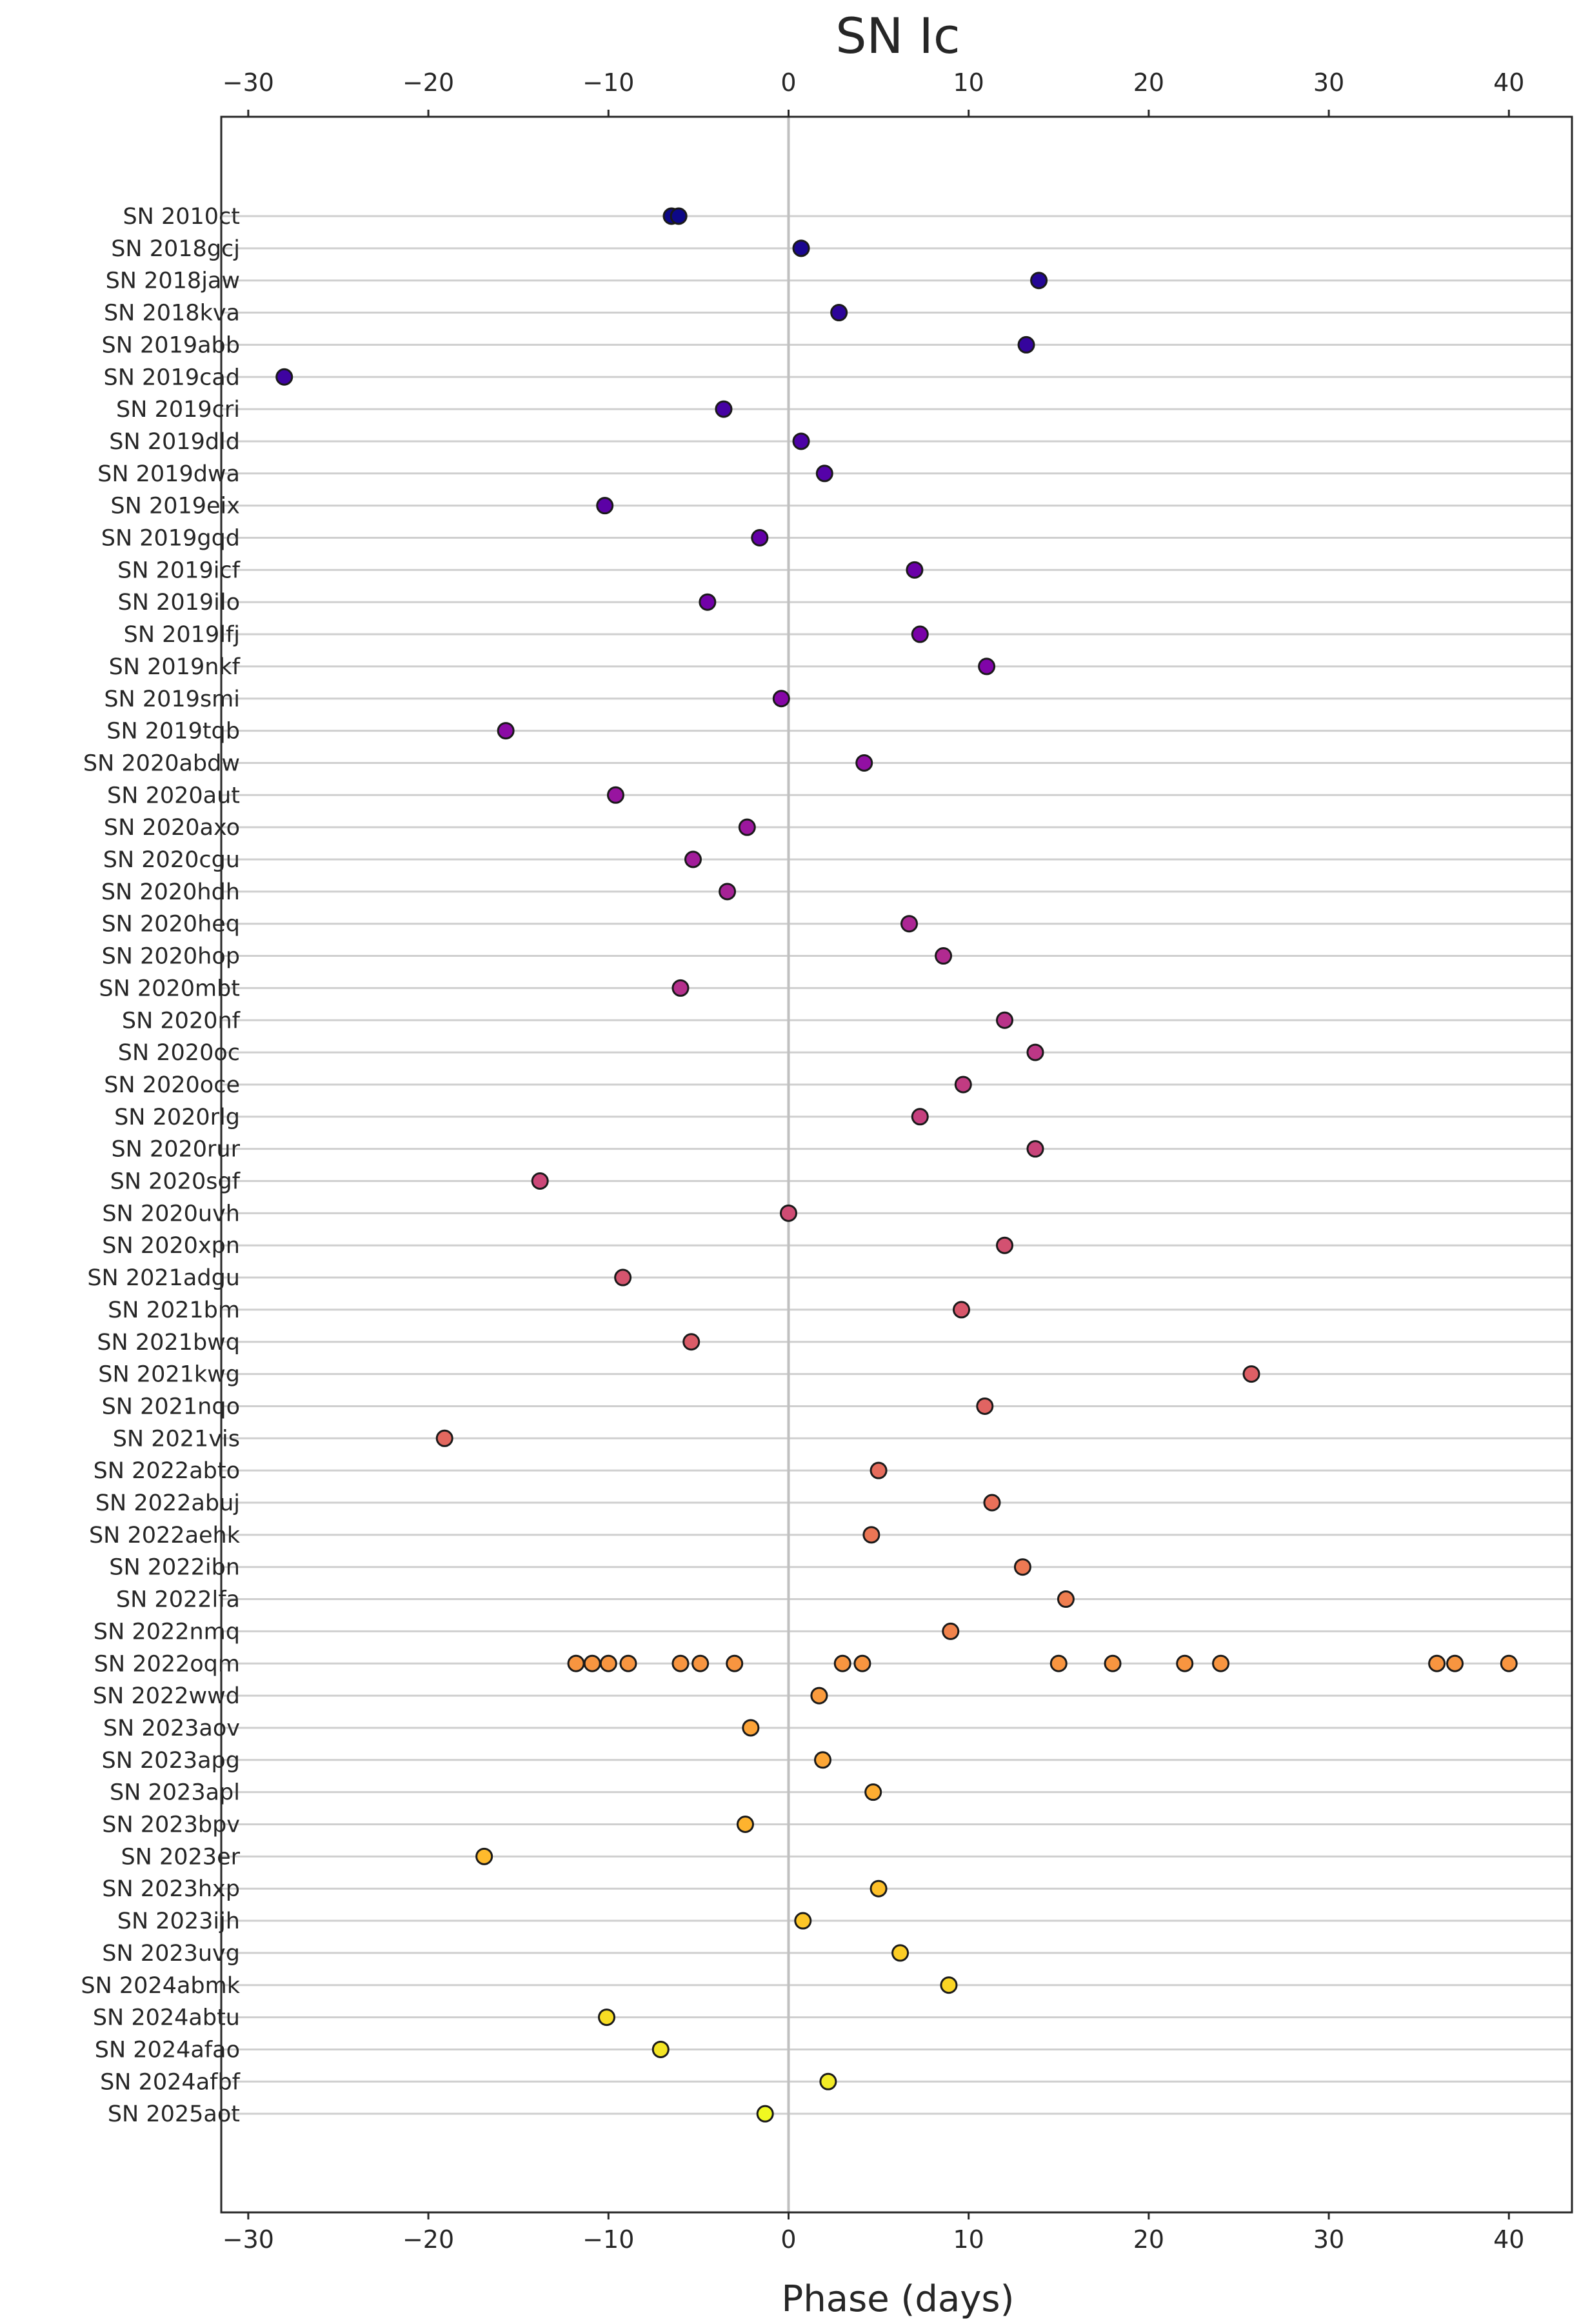  Describe the element at coordinates (248, 2239) in the screenshot. I see `x-tick-label-bottom-0: −30` at that location.